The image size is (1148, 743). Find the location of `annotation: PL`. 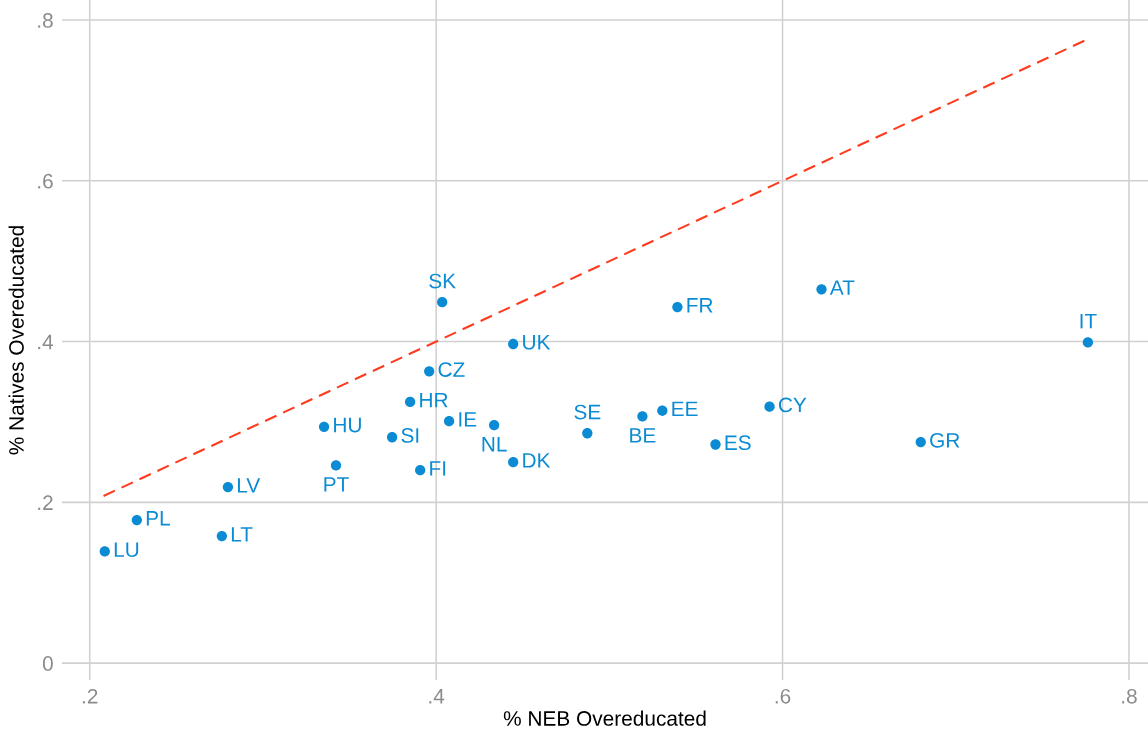

annotation: PL is located at coordinates (158, 518).